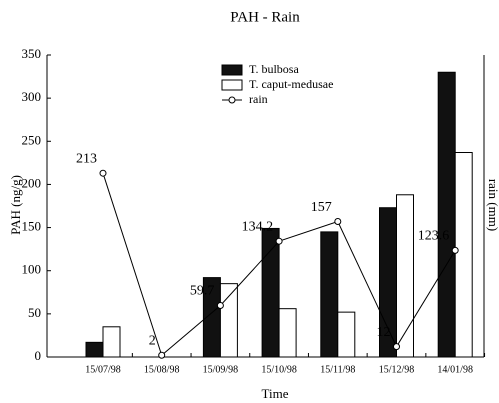 This screenshot has height=403, width=499. Describe the element at coordinates (202, 291) in the screenshot. I see `data-label: 59.7` at that location.